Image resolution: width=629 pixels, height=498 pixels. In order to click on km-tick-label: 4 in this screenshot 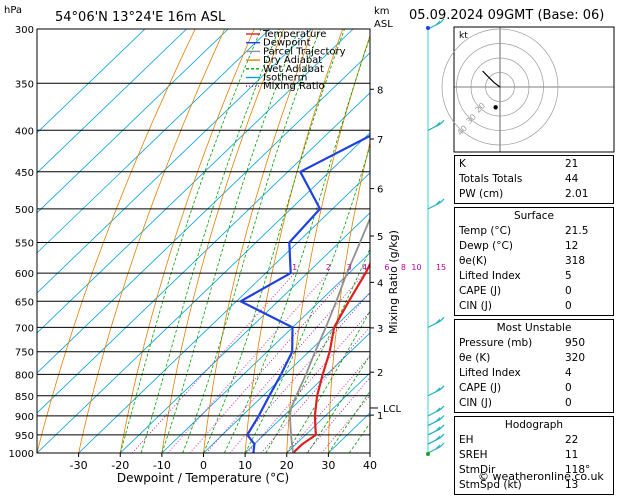, I will do `click(380, 283)`.